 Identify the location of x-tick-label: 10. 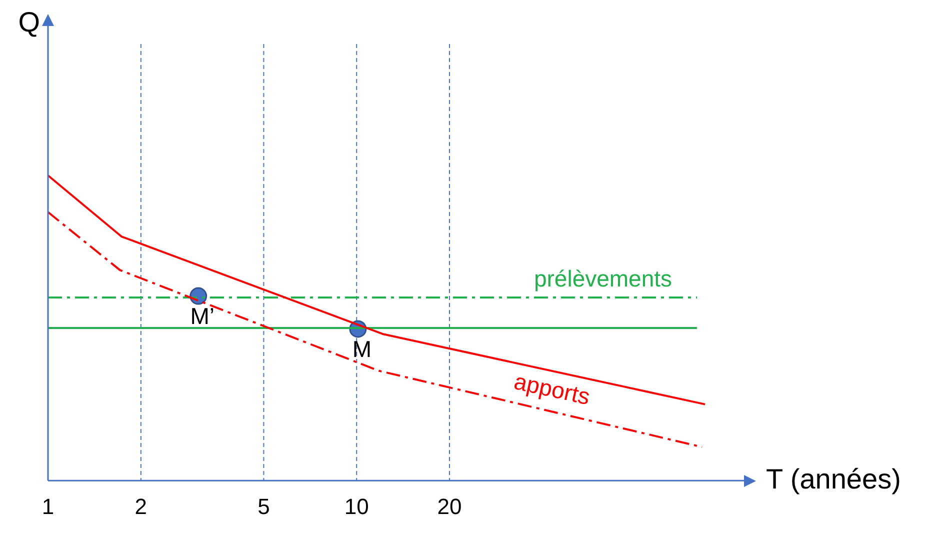
(356, 506).